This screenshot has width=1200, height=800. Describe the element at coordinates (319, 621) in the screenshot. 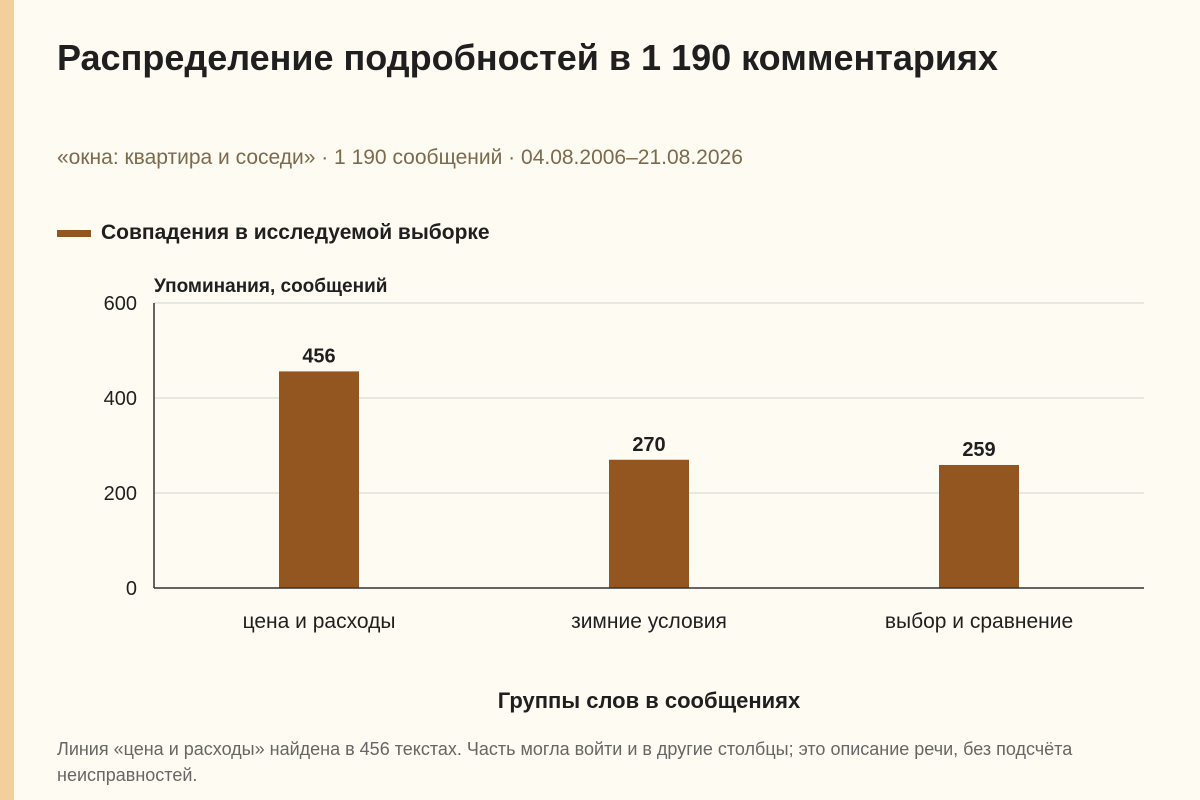

I see `x-tick-label: цена и расходы` at that location.